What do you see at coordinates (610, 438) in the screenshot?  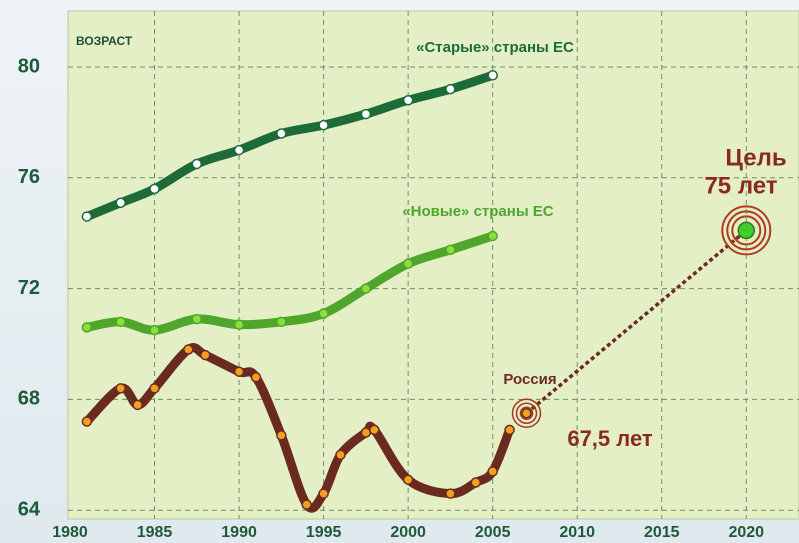 I see `current-label: 67,5 лет` at bounding box center [610, 438].